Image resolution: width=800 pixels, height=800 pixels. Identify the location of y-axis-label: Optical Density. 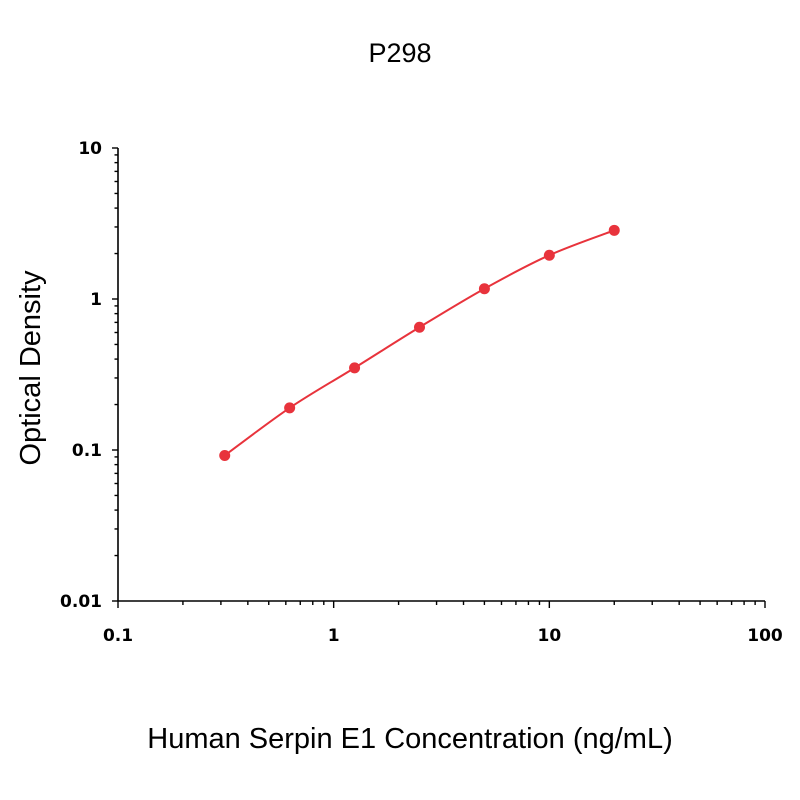
(31, 368).